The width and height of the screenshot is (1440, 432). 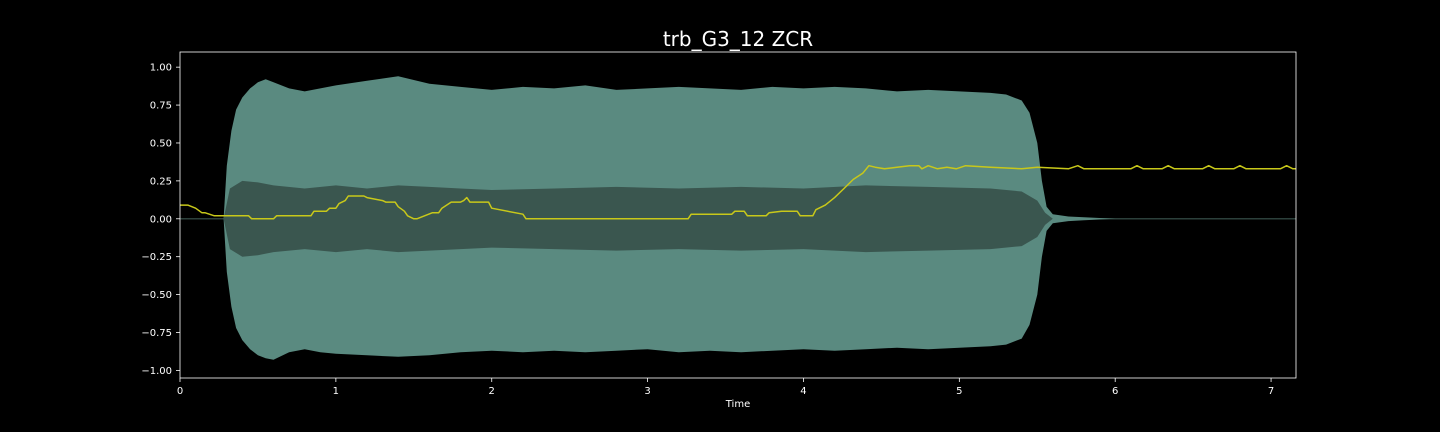 I want to click on x-tick-label: 2, so click(x=492, y=391).